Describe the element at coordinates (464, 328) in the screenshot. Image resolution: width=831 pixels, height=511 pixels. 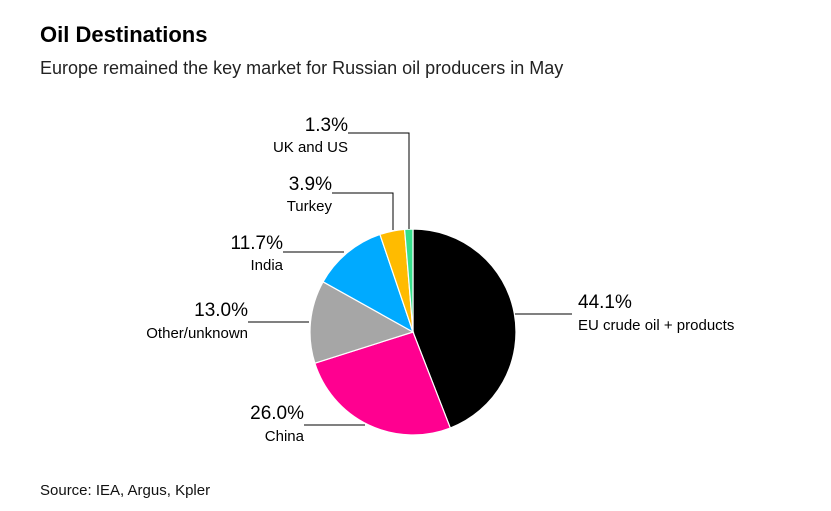
I see `pie-slice-eu-crude-oil-products` at that location.